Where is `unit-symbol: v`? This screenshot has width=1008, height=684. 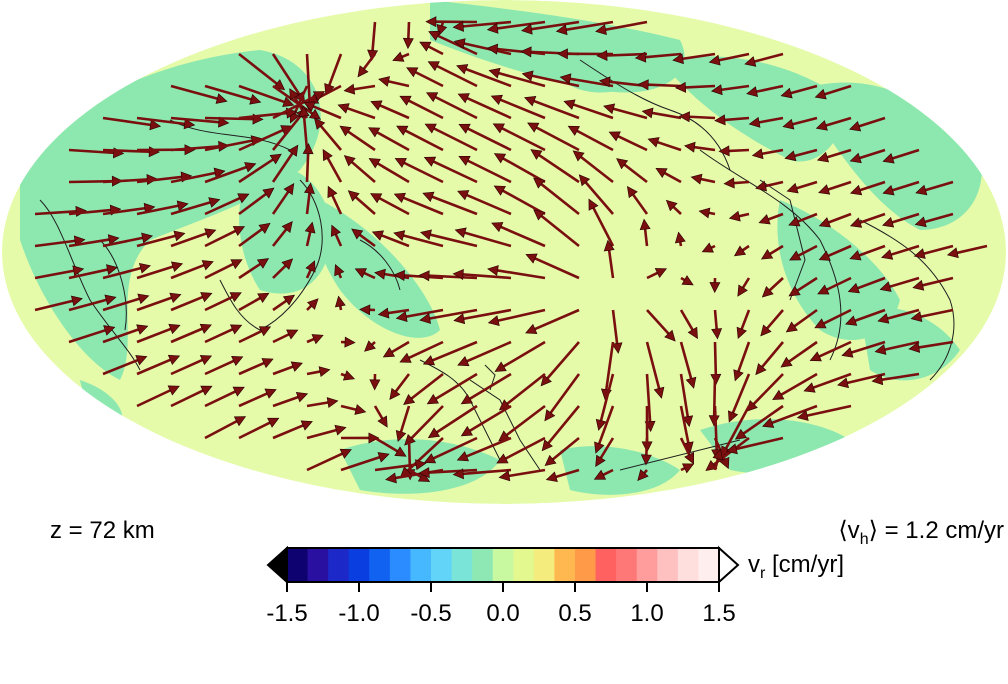
unit-symbol: v is located at coordinates (754, 564).